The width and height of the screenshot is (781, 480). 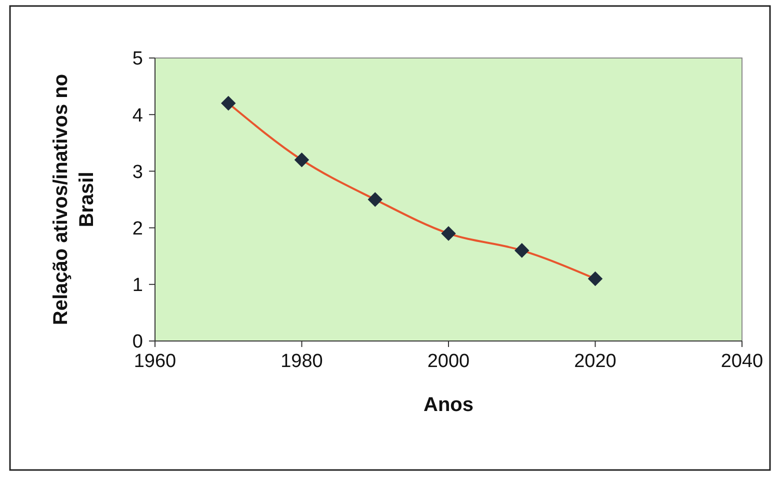 What do you see at coordinates (301, 361) in the screenshot?
I see `x-tick-label: 1980` at bounding box center [301, 361].